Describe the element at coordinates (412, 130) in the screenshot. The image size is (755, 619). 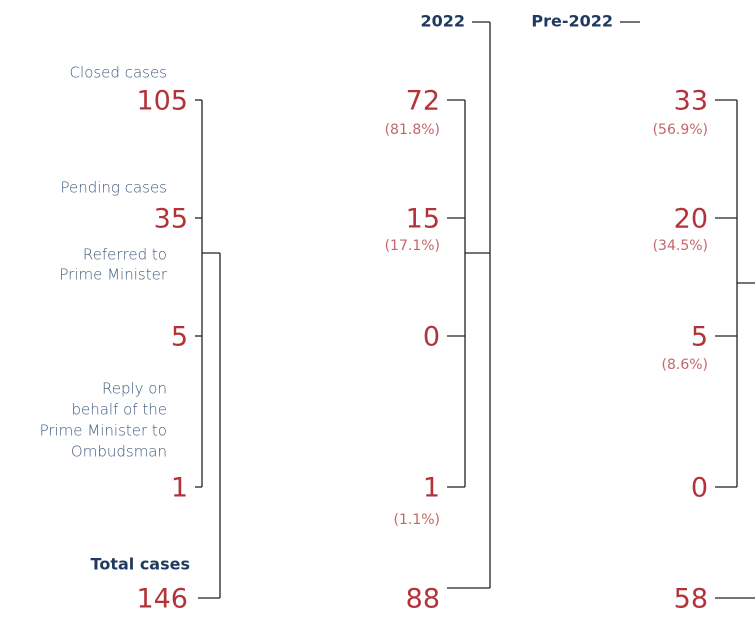
I see `percent: (81.8%)` at that location.